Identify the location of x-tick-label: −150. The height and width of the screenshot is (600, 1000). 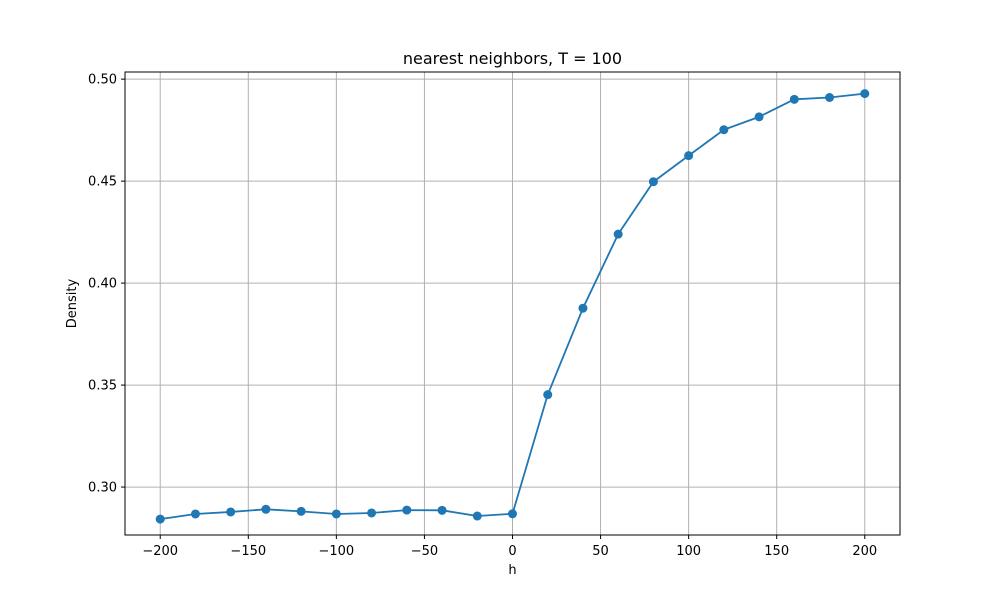
(248, 551).